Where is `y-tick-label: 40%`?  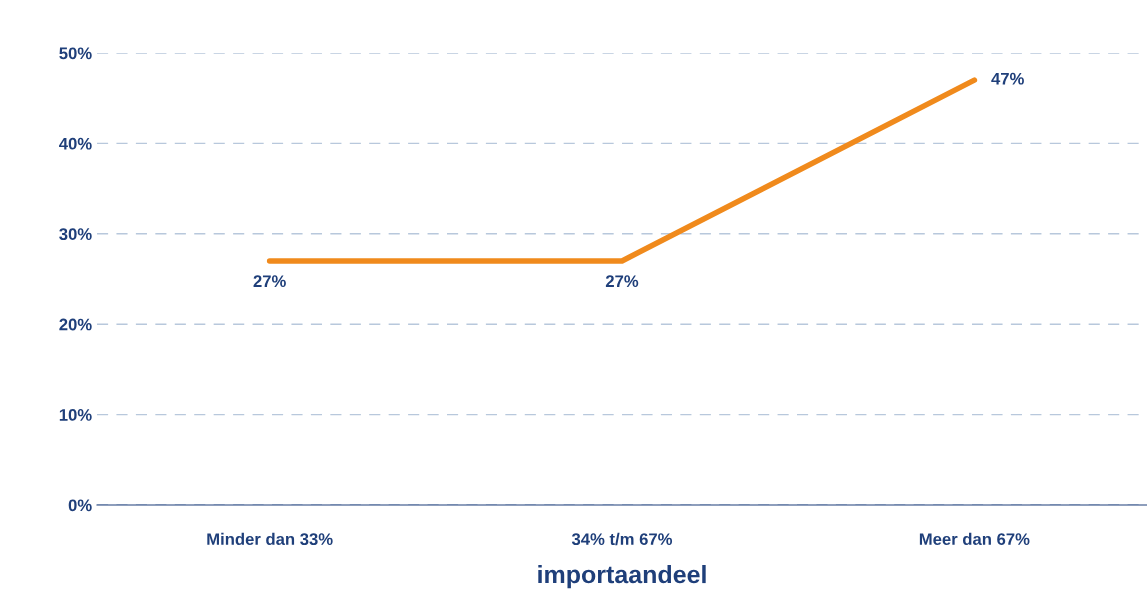 y-tick-label: 40% is located at coordinates (75, 143).